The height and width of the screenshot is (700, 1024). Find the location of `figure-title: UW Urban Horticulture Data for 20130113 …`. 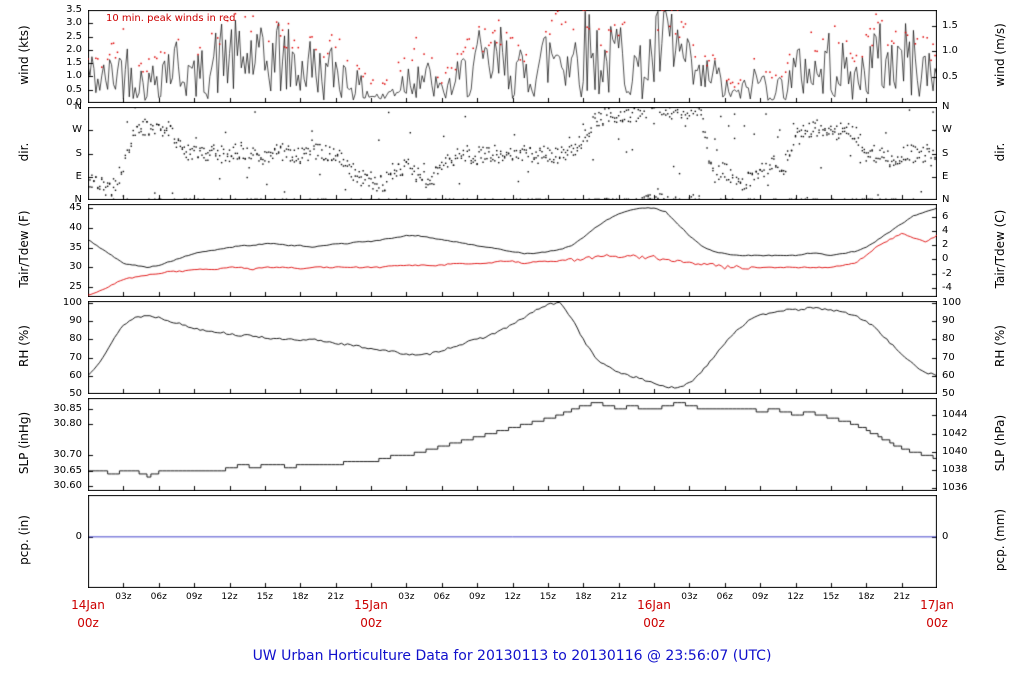

figure-title: UW Urban Horticulture Data for 20130113 … is located at coordinates (512, 656).